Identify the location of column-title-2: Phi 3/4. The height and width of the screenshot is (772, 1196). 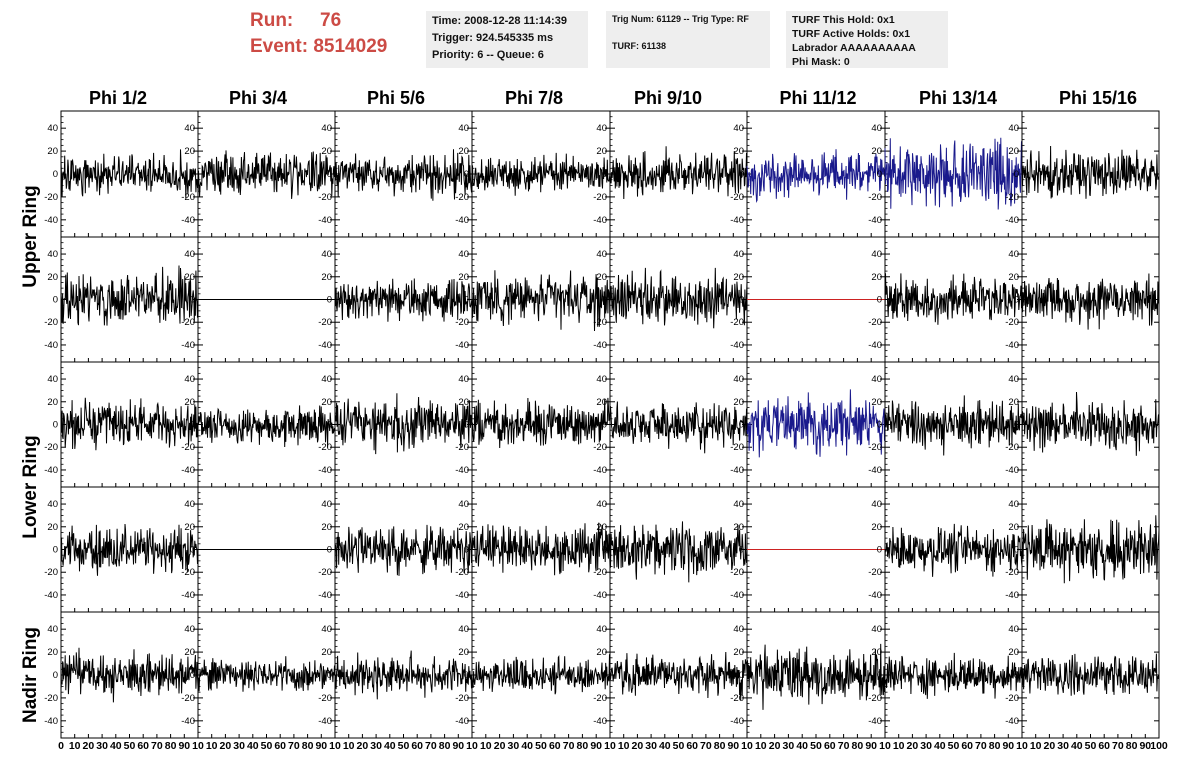
(258, 98).